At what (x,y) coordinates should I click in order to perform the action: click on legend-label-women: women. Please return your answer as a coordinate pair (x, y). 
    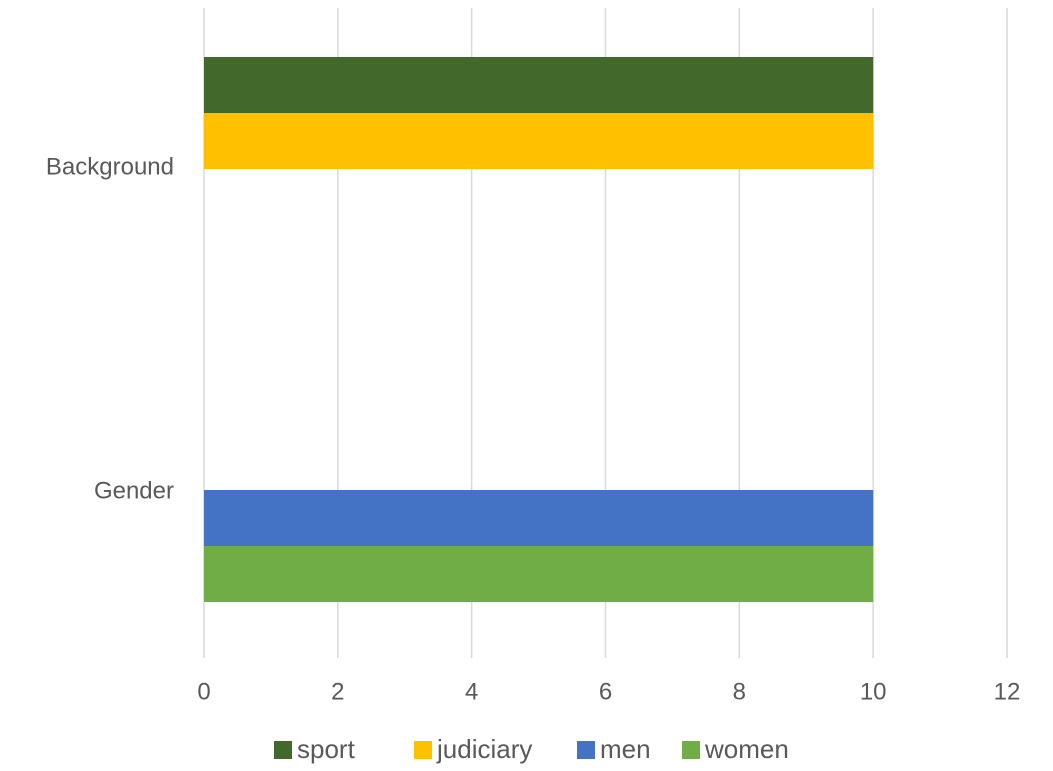
    Looking at the image, I should click on (746, 749).